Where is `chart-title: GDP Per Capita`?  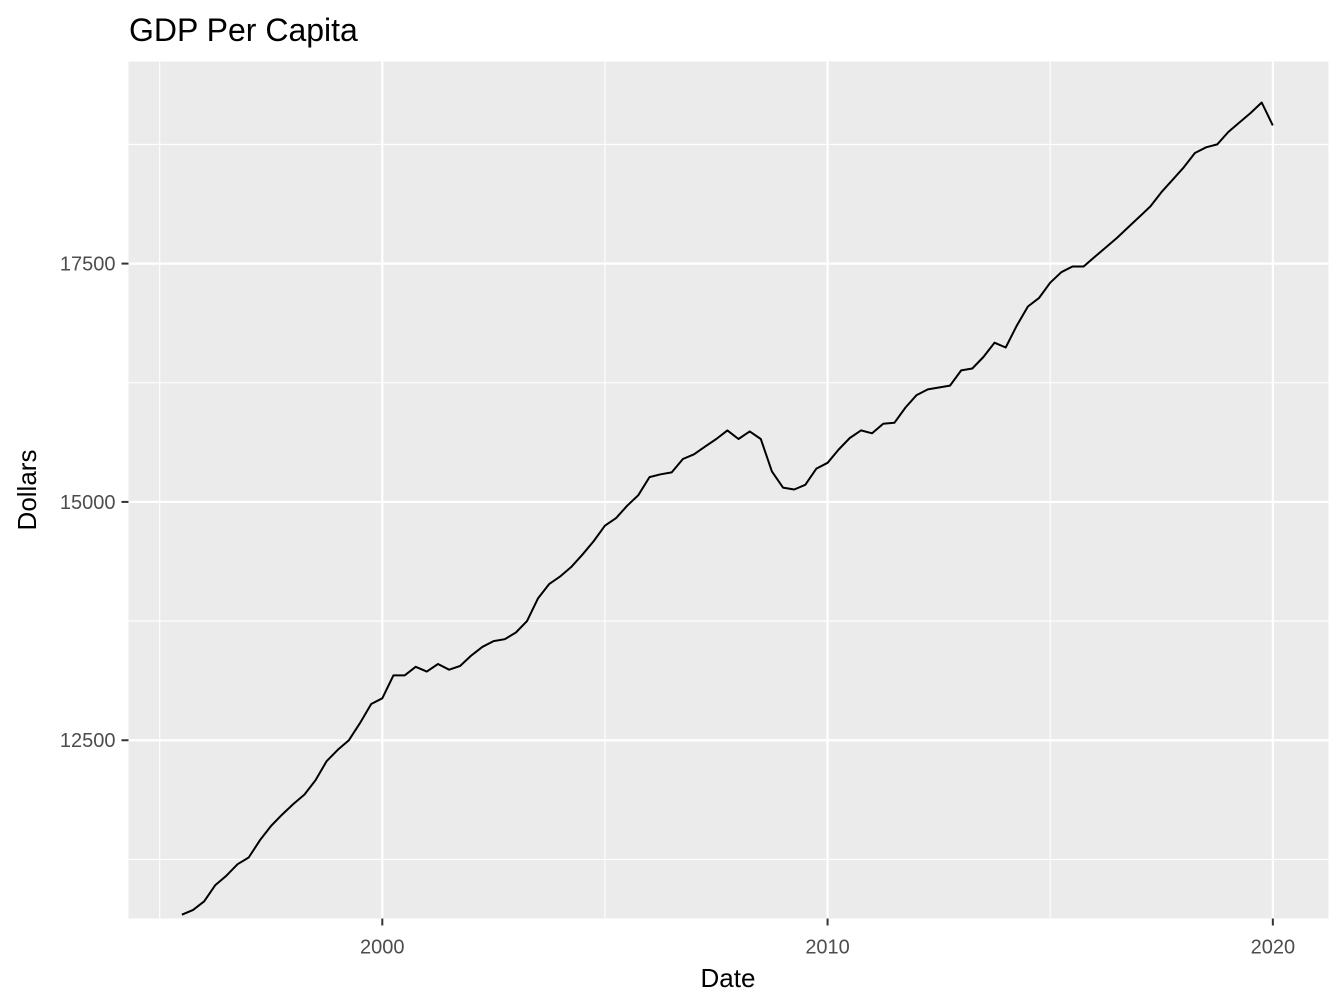
chart-title: GDP Per Capita is located at coordinates (243, 30).